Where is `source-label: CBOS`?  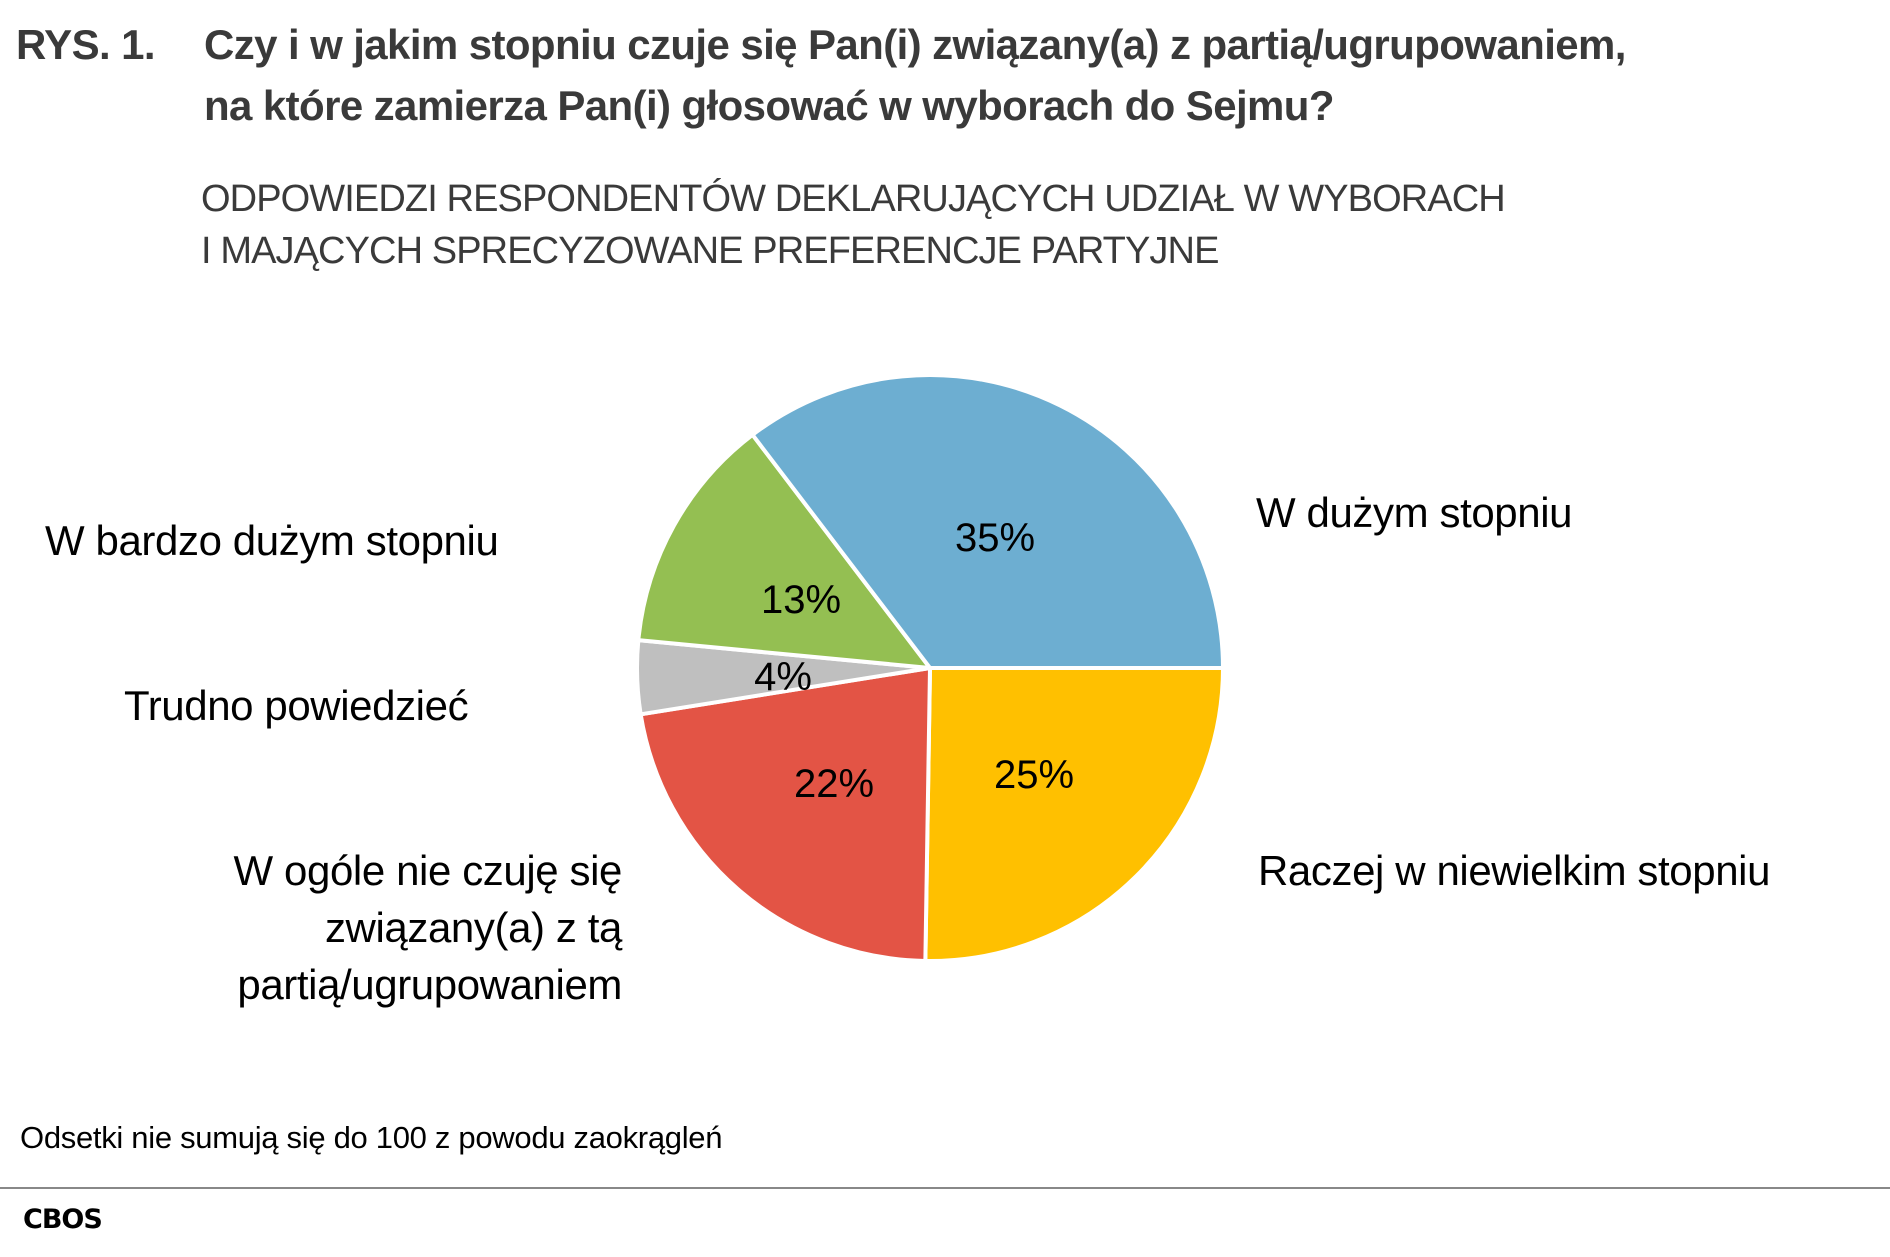
source-label: CBOS is located at coordinates (63, 1219).